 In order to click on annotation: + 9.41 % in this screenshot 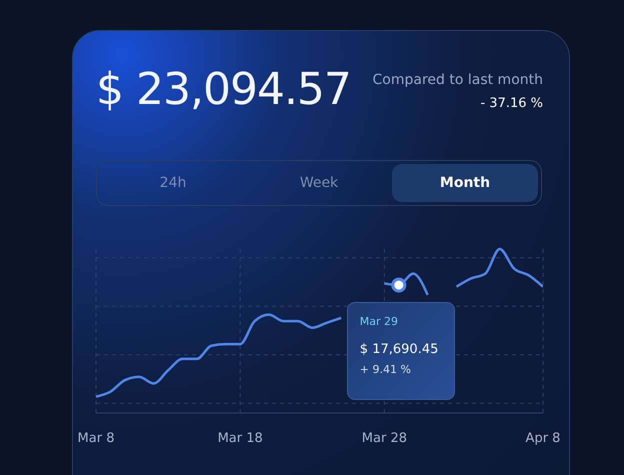, I will do `click(386, 369)`.